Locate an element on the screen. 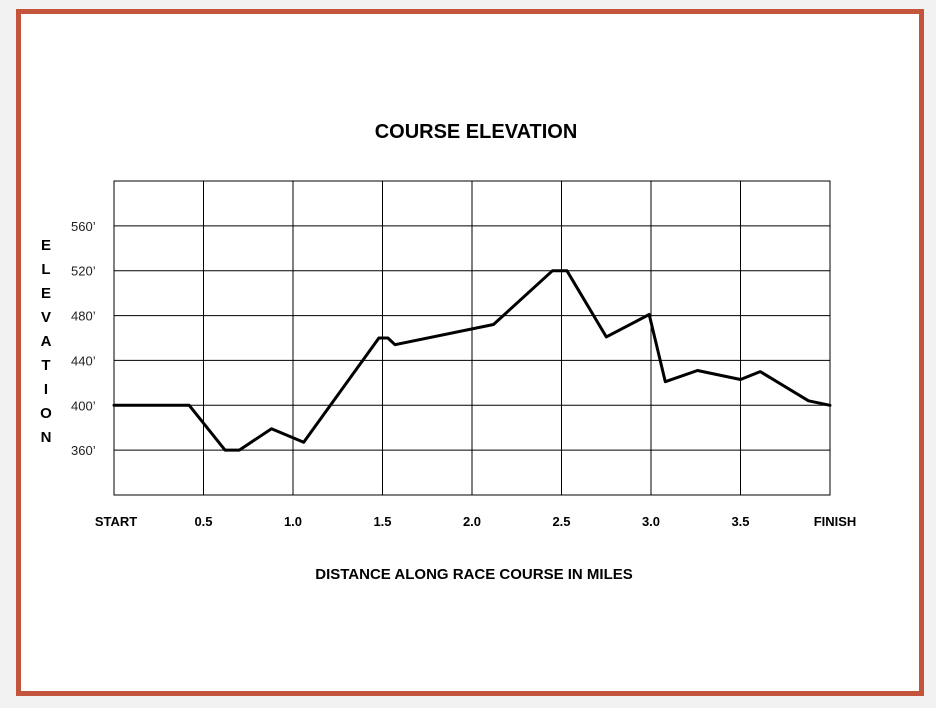  y-axis-label-letter: A is located at coordinates (46, 341).